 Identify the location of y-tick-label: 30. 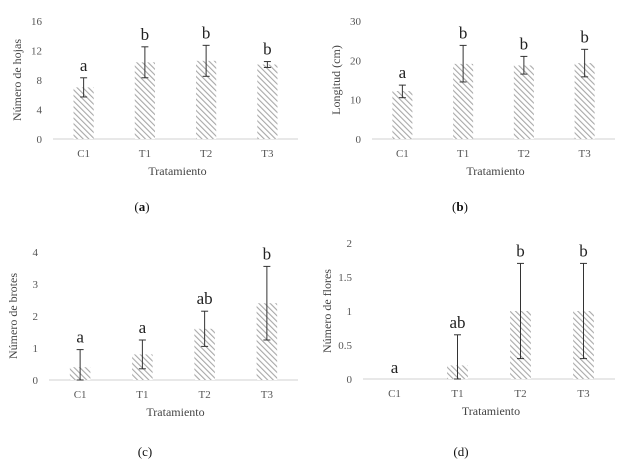
(356, 22).